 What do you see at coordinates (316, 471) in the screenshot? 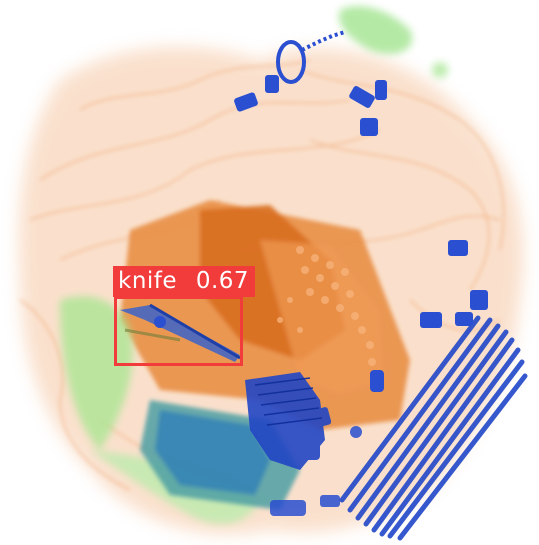
I see `small-parts` at bounding box center [316, 471].